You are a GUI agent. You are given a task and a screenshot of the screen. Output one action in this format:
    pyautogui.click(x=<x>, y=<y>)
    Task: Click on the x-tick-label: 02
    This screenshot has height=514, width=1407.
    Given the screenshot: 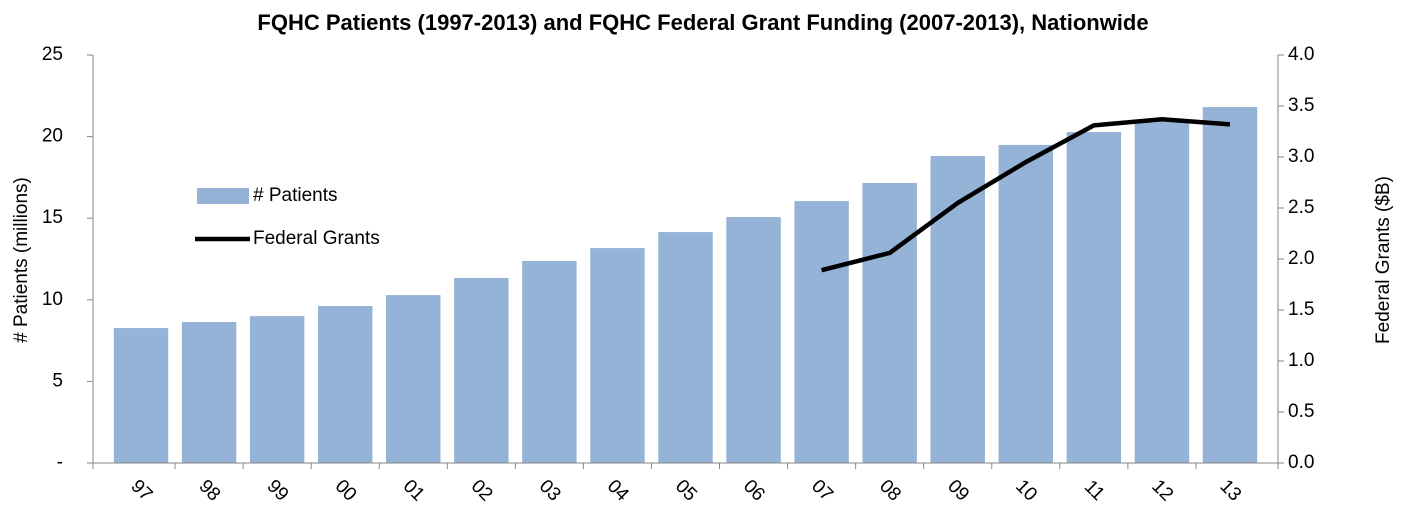 What is the action you would take?
    pyautogui.click(x=482, y=491)
    